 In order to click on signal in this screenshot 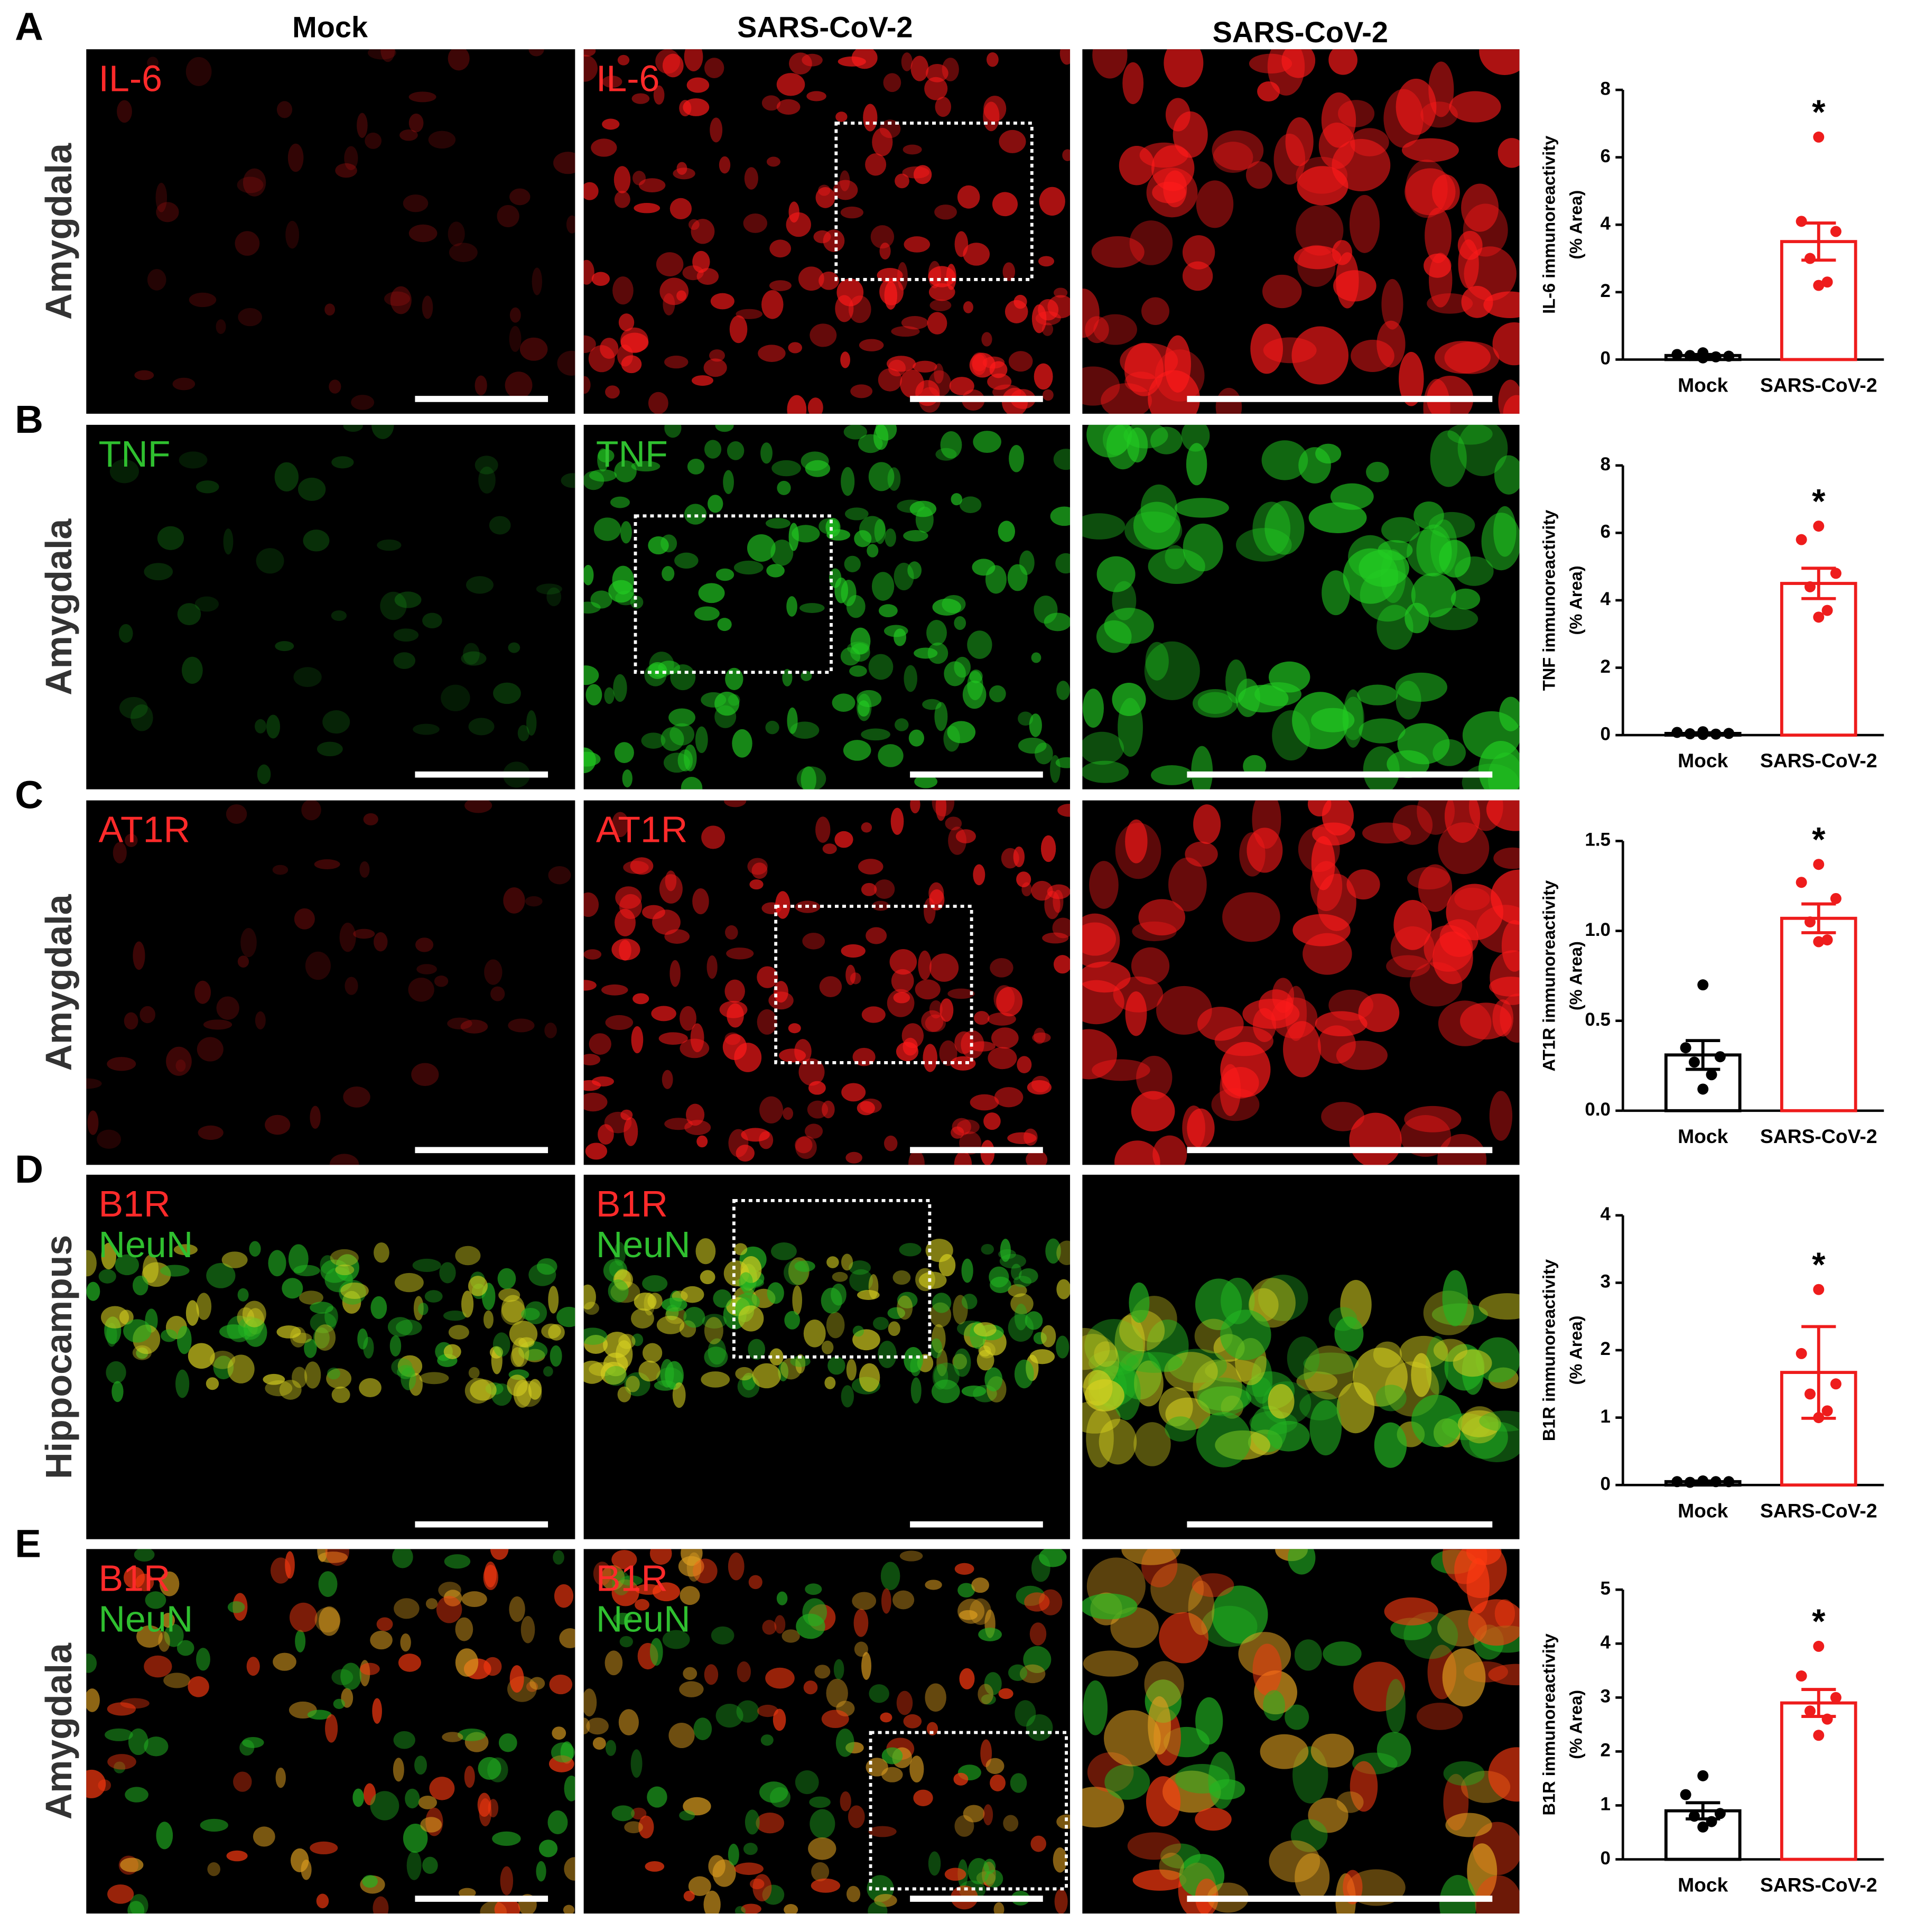, I will do `click(346, 229)`.